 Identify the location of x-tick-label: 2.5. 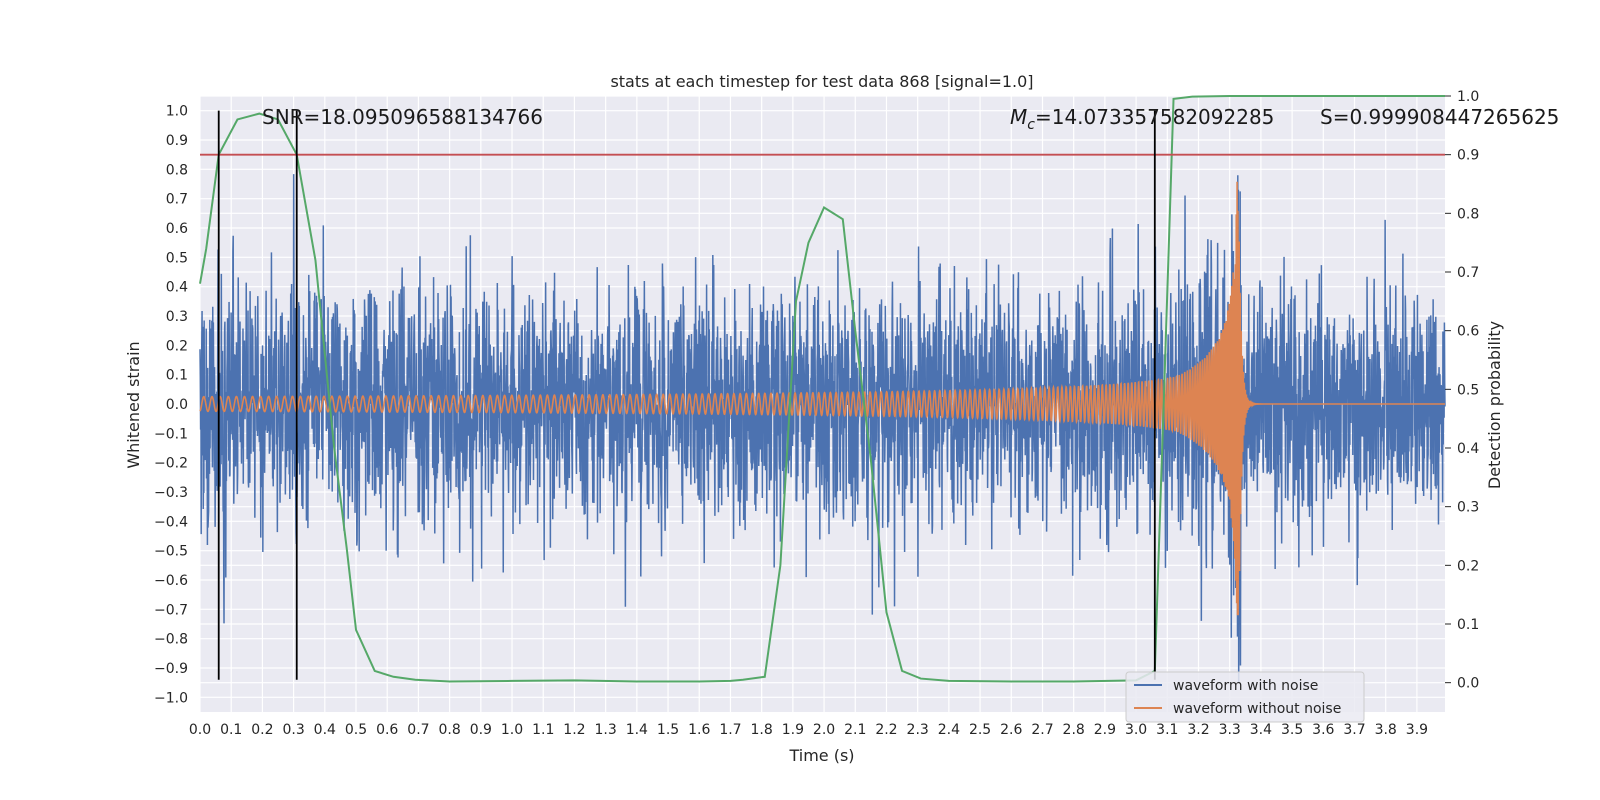
(980, 730).